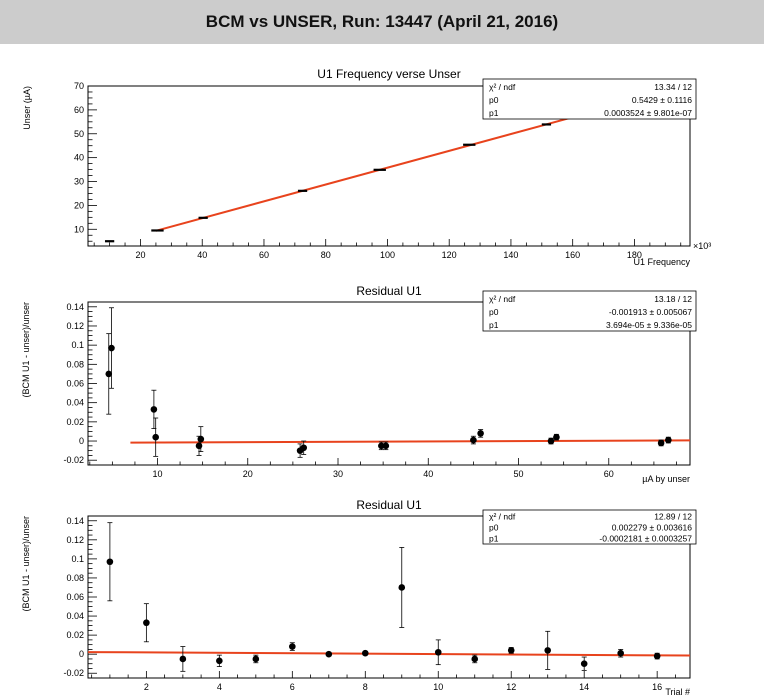  I want to click on chart-2-stats-label: p0, so click(494, 527).